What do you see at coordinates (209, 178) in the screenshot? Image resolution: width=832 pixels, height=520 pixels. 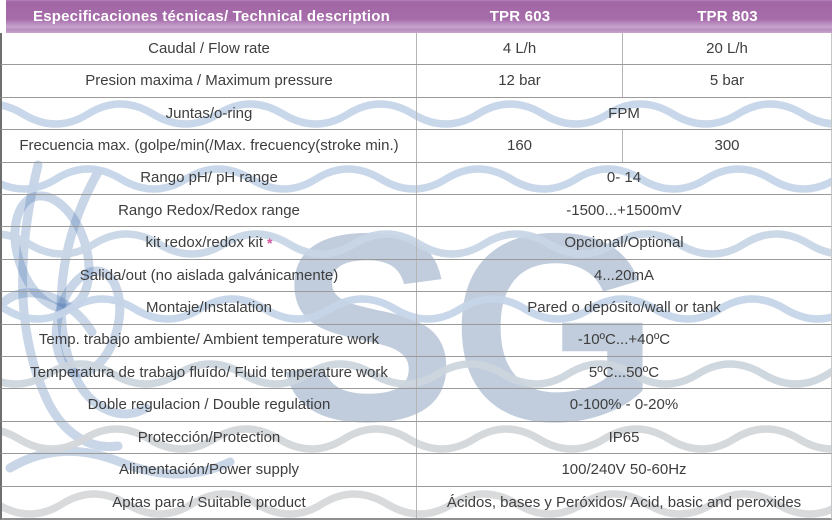 I see `spec-label: Rango pH/ pH range` at bounding box center [209, 178].